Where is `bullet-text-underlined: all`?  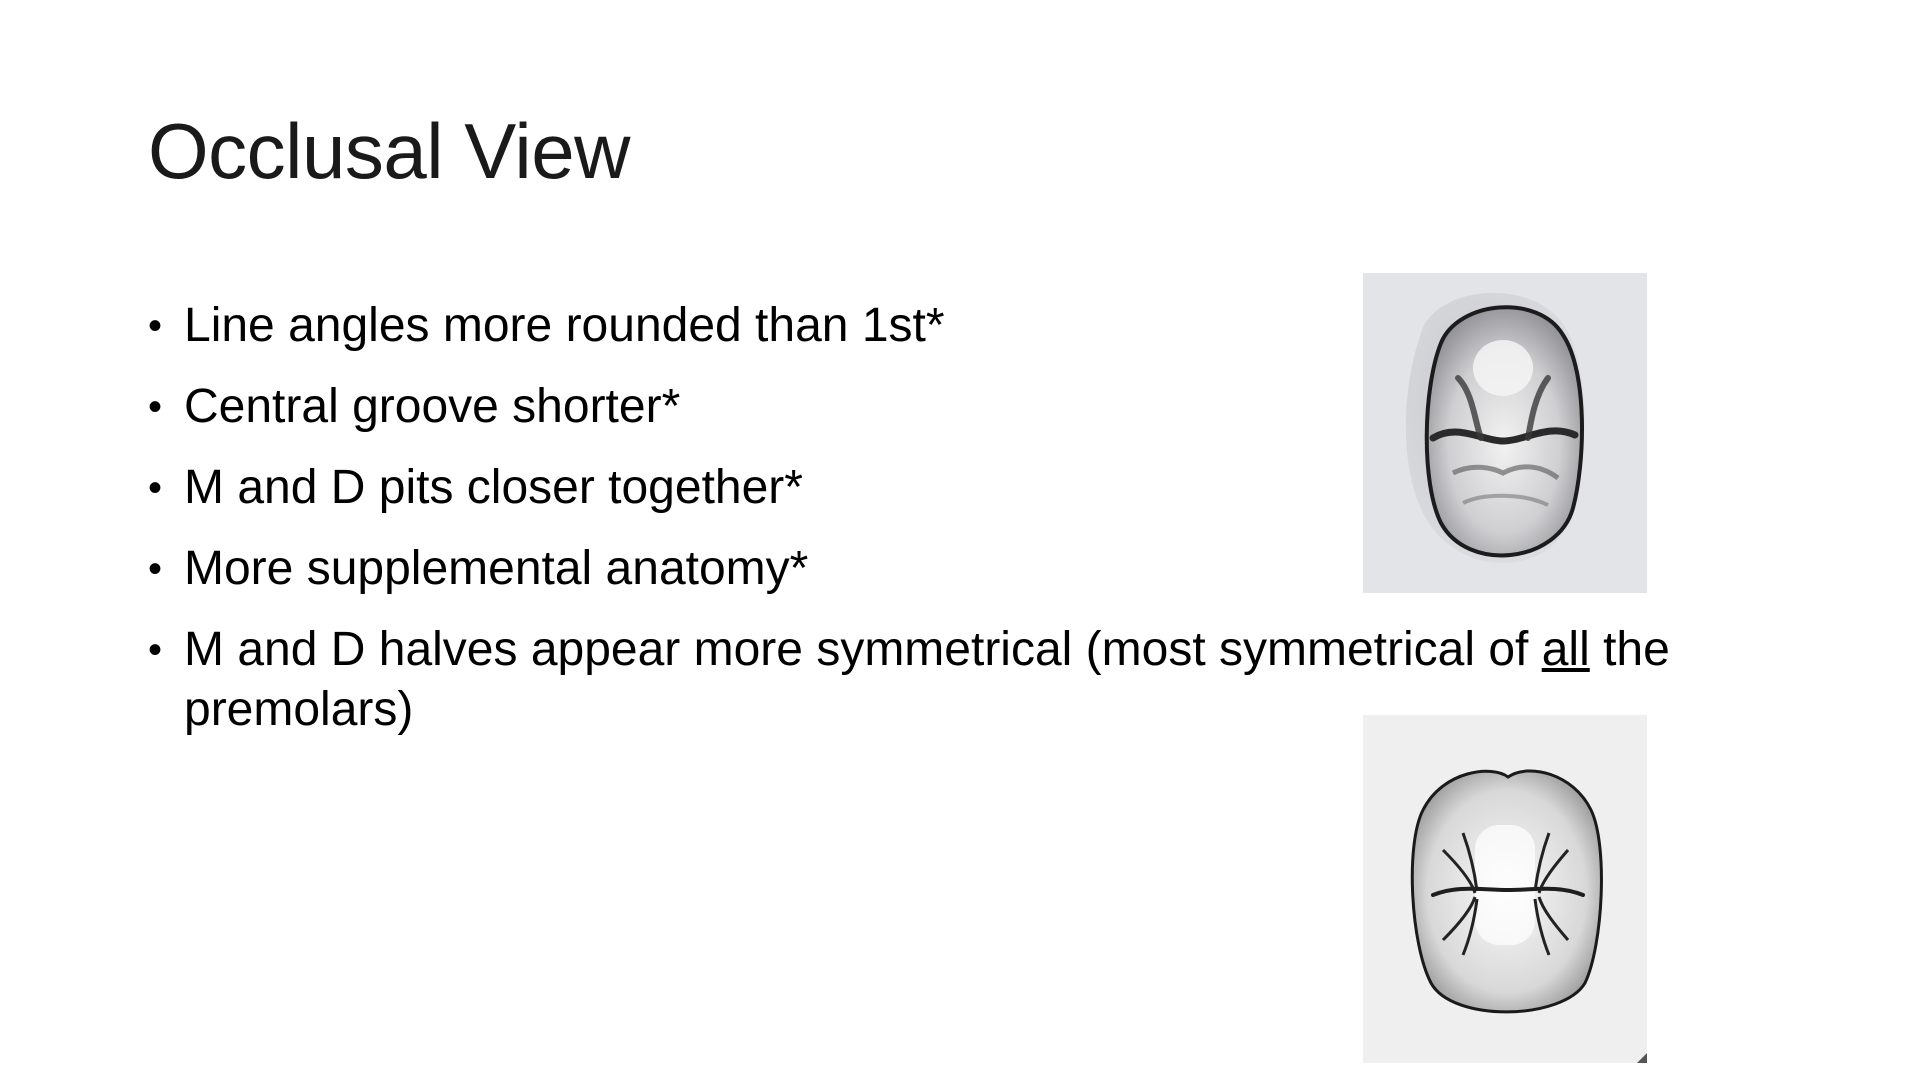 bullet-text-underlined: all is located at coordinates (1565, 649).